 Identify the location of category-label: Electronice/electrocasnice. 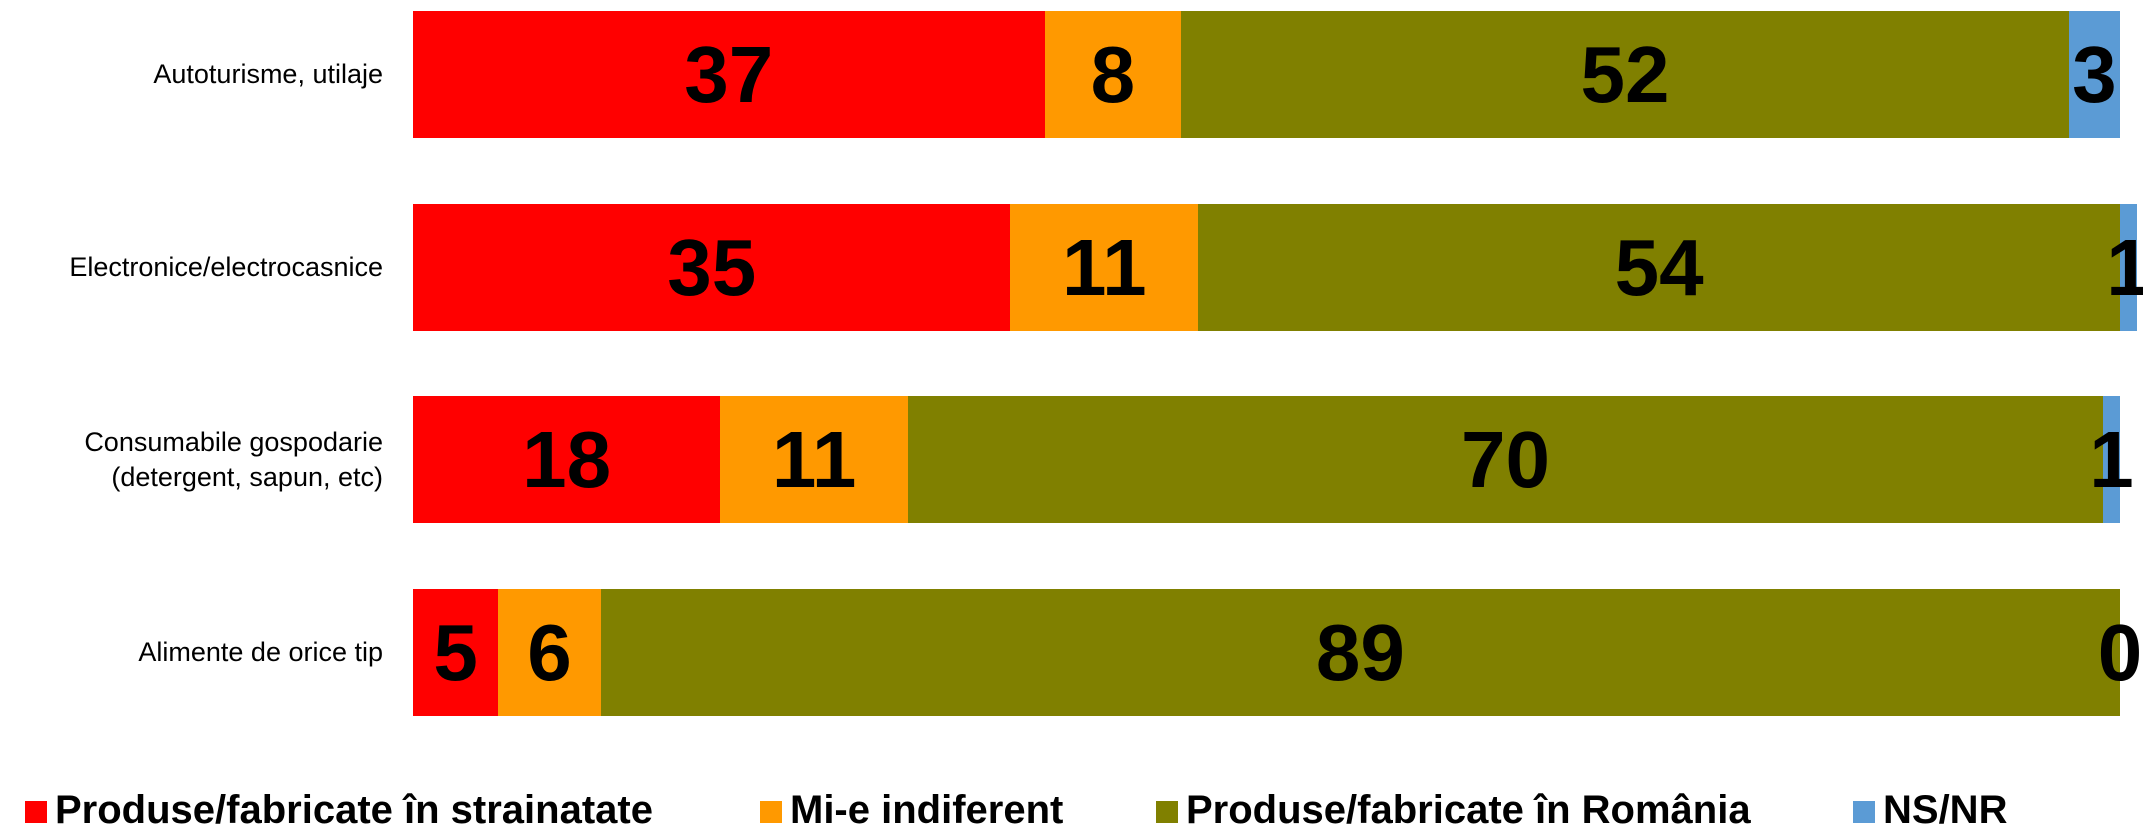
(226, 267).